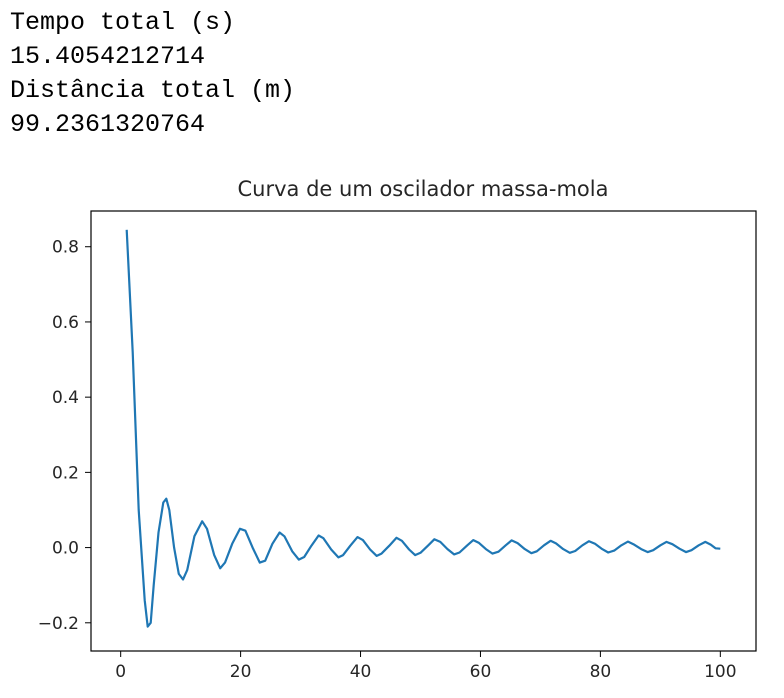 The width and height of the screenshot is (784, 698). What do you see at coordinates (241, 672) in the screenshot?
I see `x-tick-label: 20` at bounding box center [241, 672].